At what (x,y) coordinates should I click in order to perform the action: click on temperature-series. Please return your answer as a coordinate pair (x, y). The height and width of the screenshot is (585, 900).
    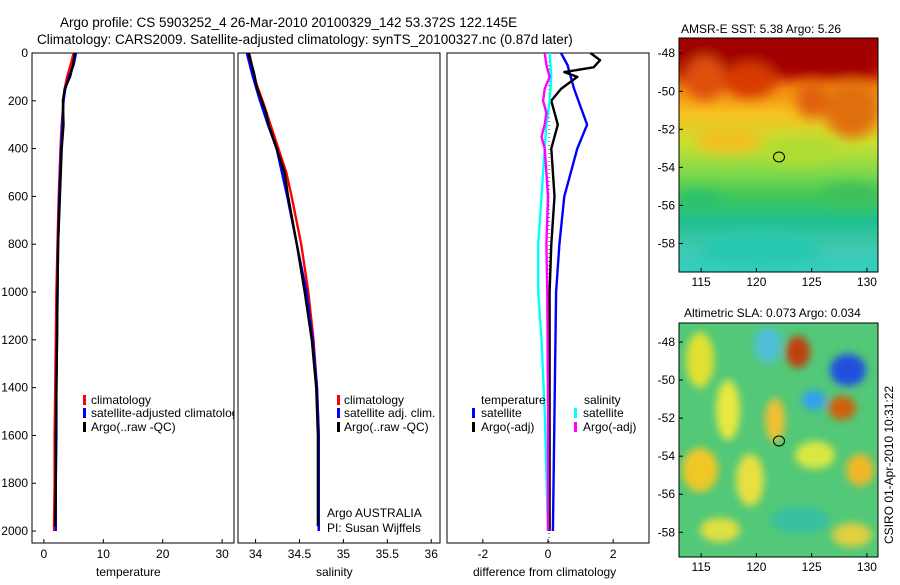
    Looking at the image, I should click on (65, 292).